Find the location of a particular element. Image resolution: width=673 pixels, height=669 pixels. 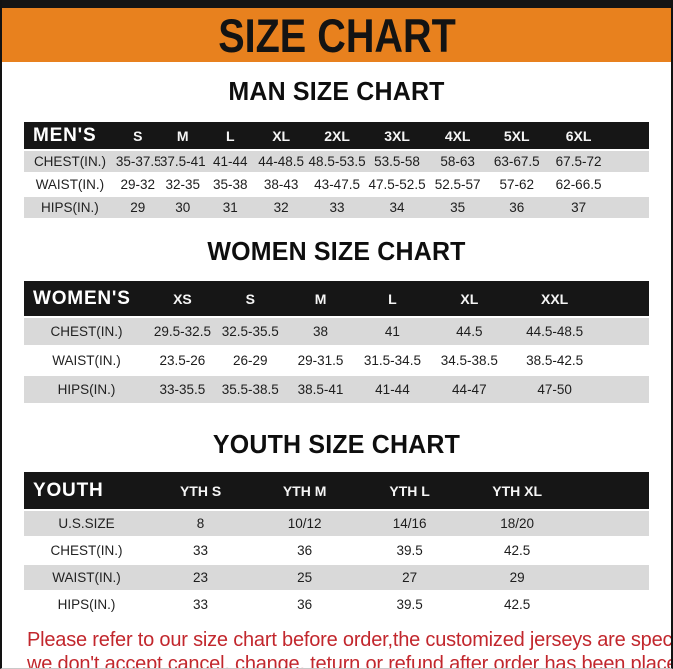

size-value-cell: 38 is located at coordinates (320, 331).